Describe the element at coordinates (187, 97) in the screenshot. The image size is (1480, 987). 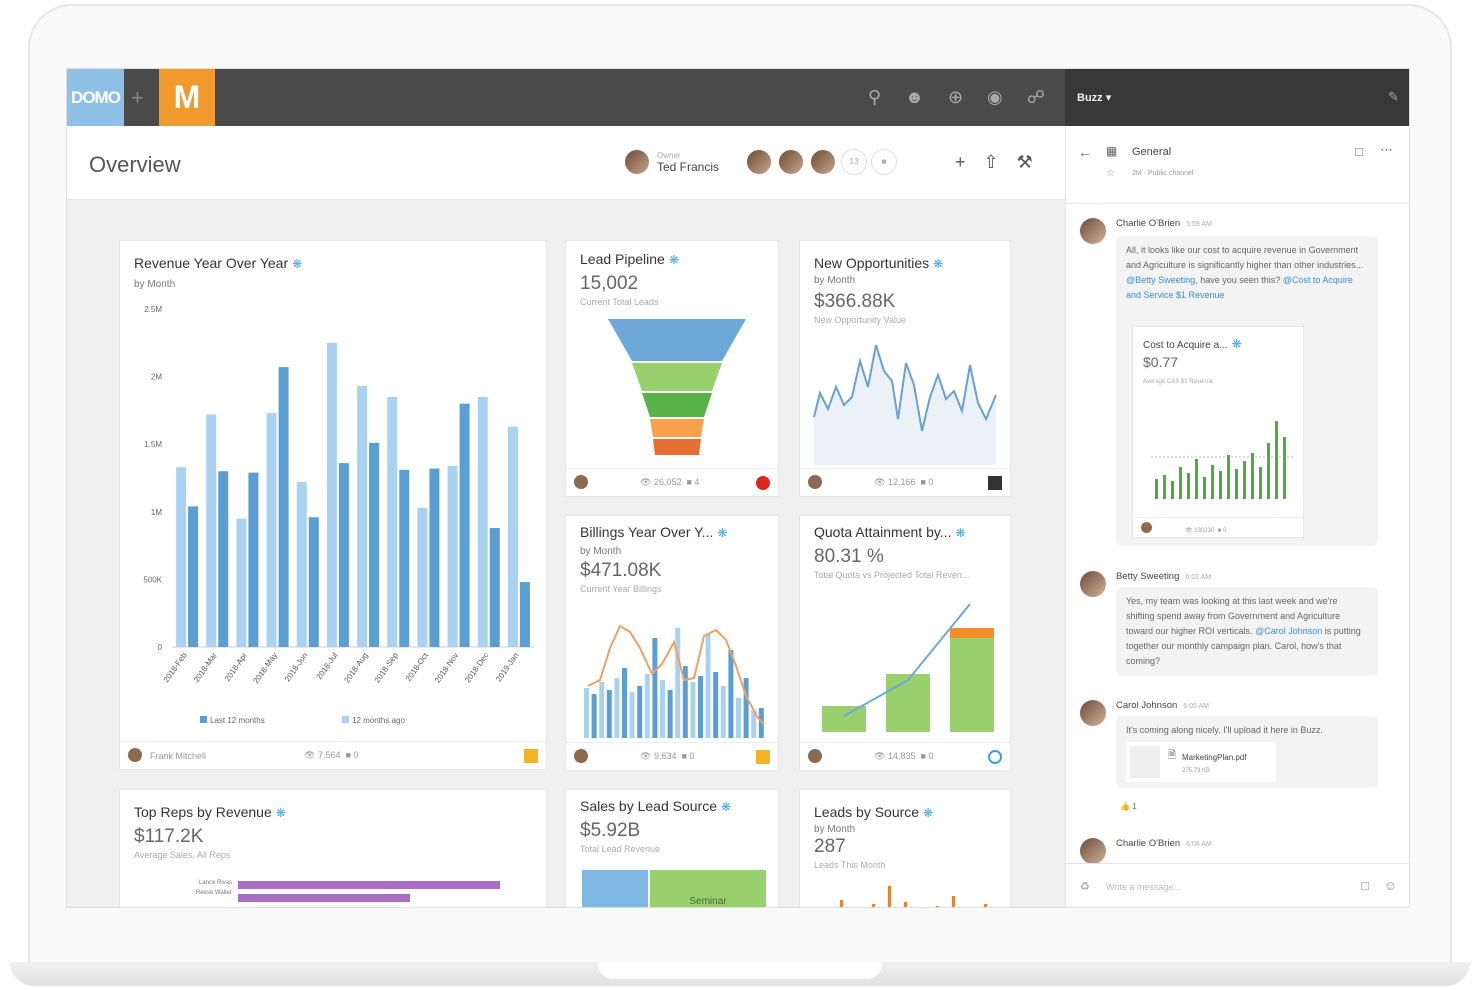
I see `app-logo: M` at that location.